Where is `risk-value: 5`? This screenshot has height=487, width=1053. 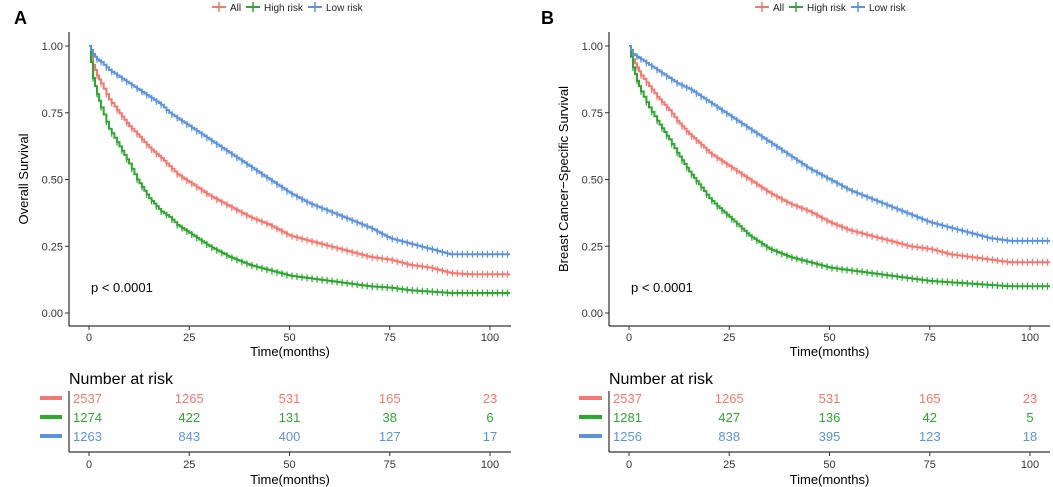 risk-value: 5 is located at coordinates (1029, 417).